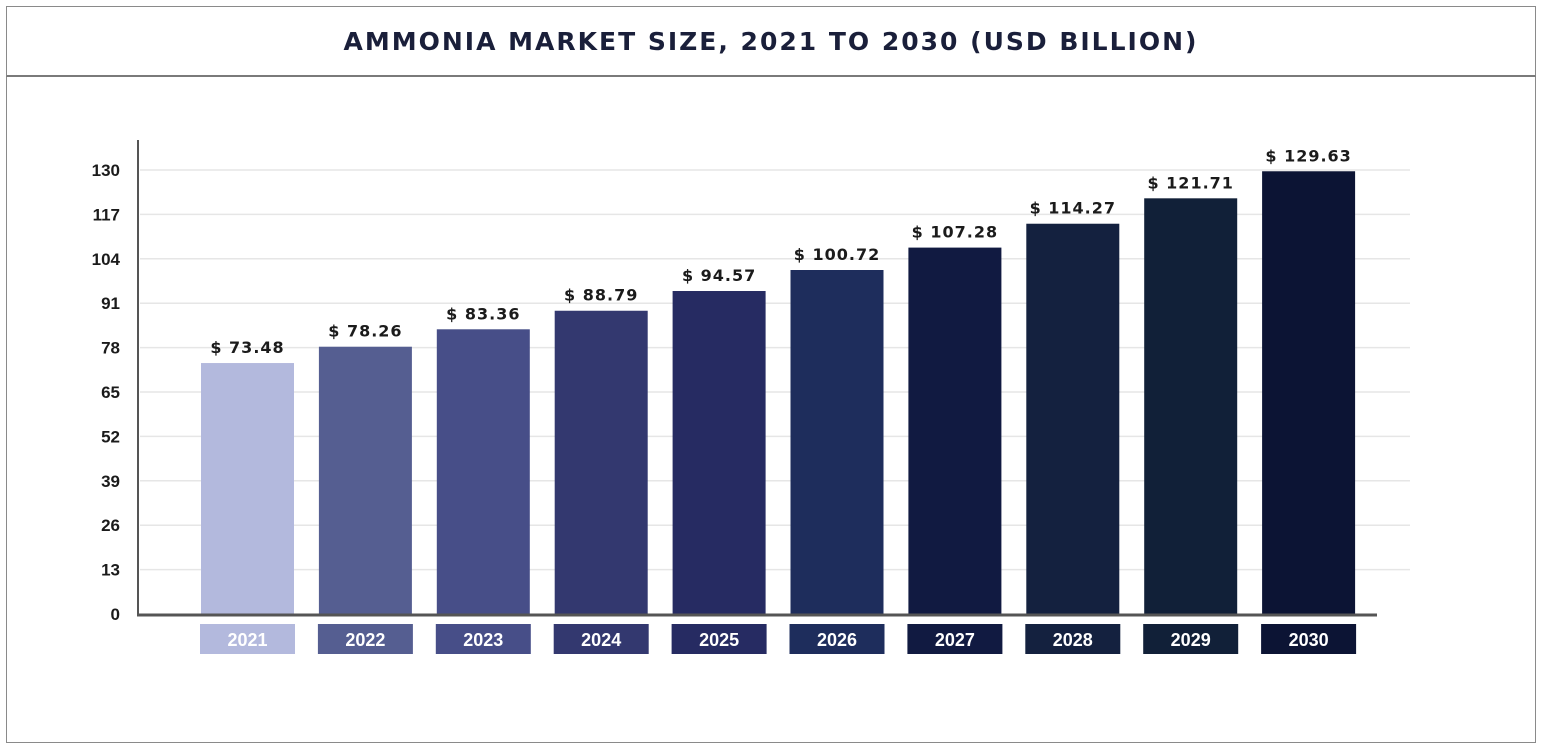 The image size is (1542, 749). What do you see at coordinates (365, 331) in the screenshot?
I see `value-label: $ 78.26` at bounding box center [365, 331].